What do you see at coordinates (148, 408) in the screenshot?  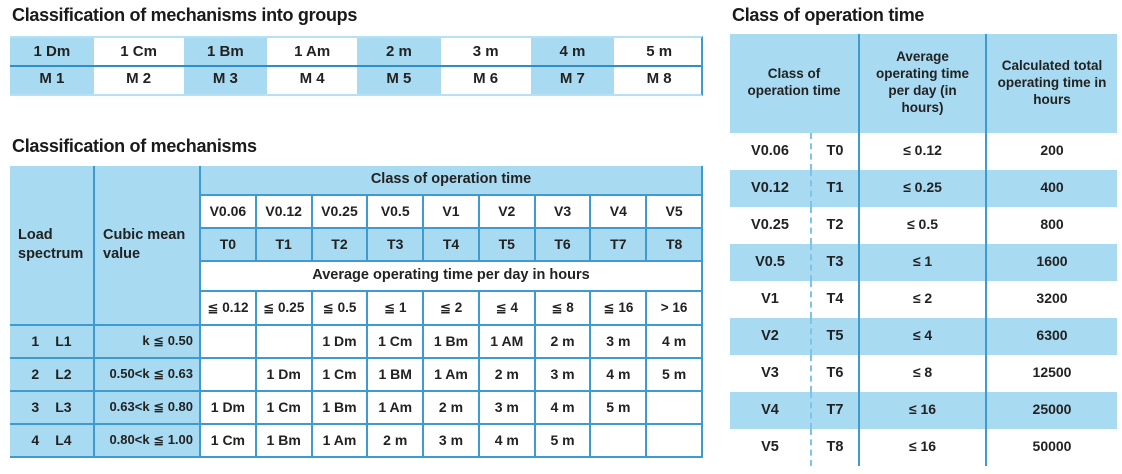 I see `cubic-mean-value-cell: 0.63<k ≦ 0.80` at bounding box center [148, 408].